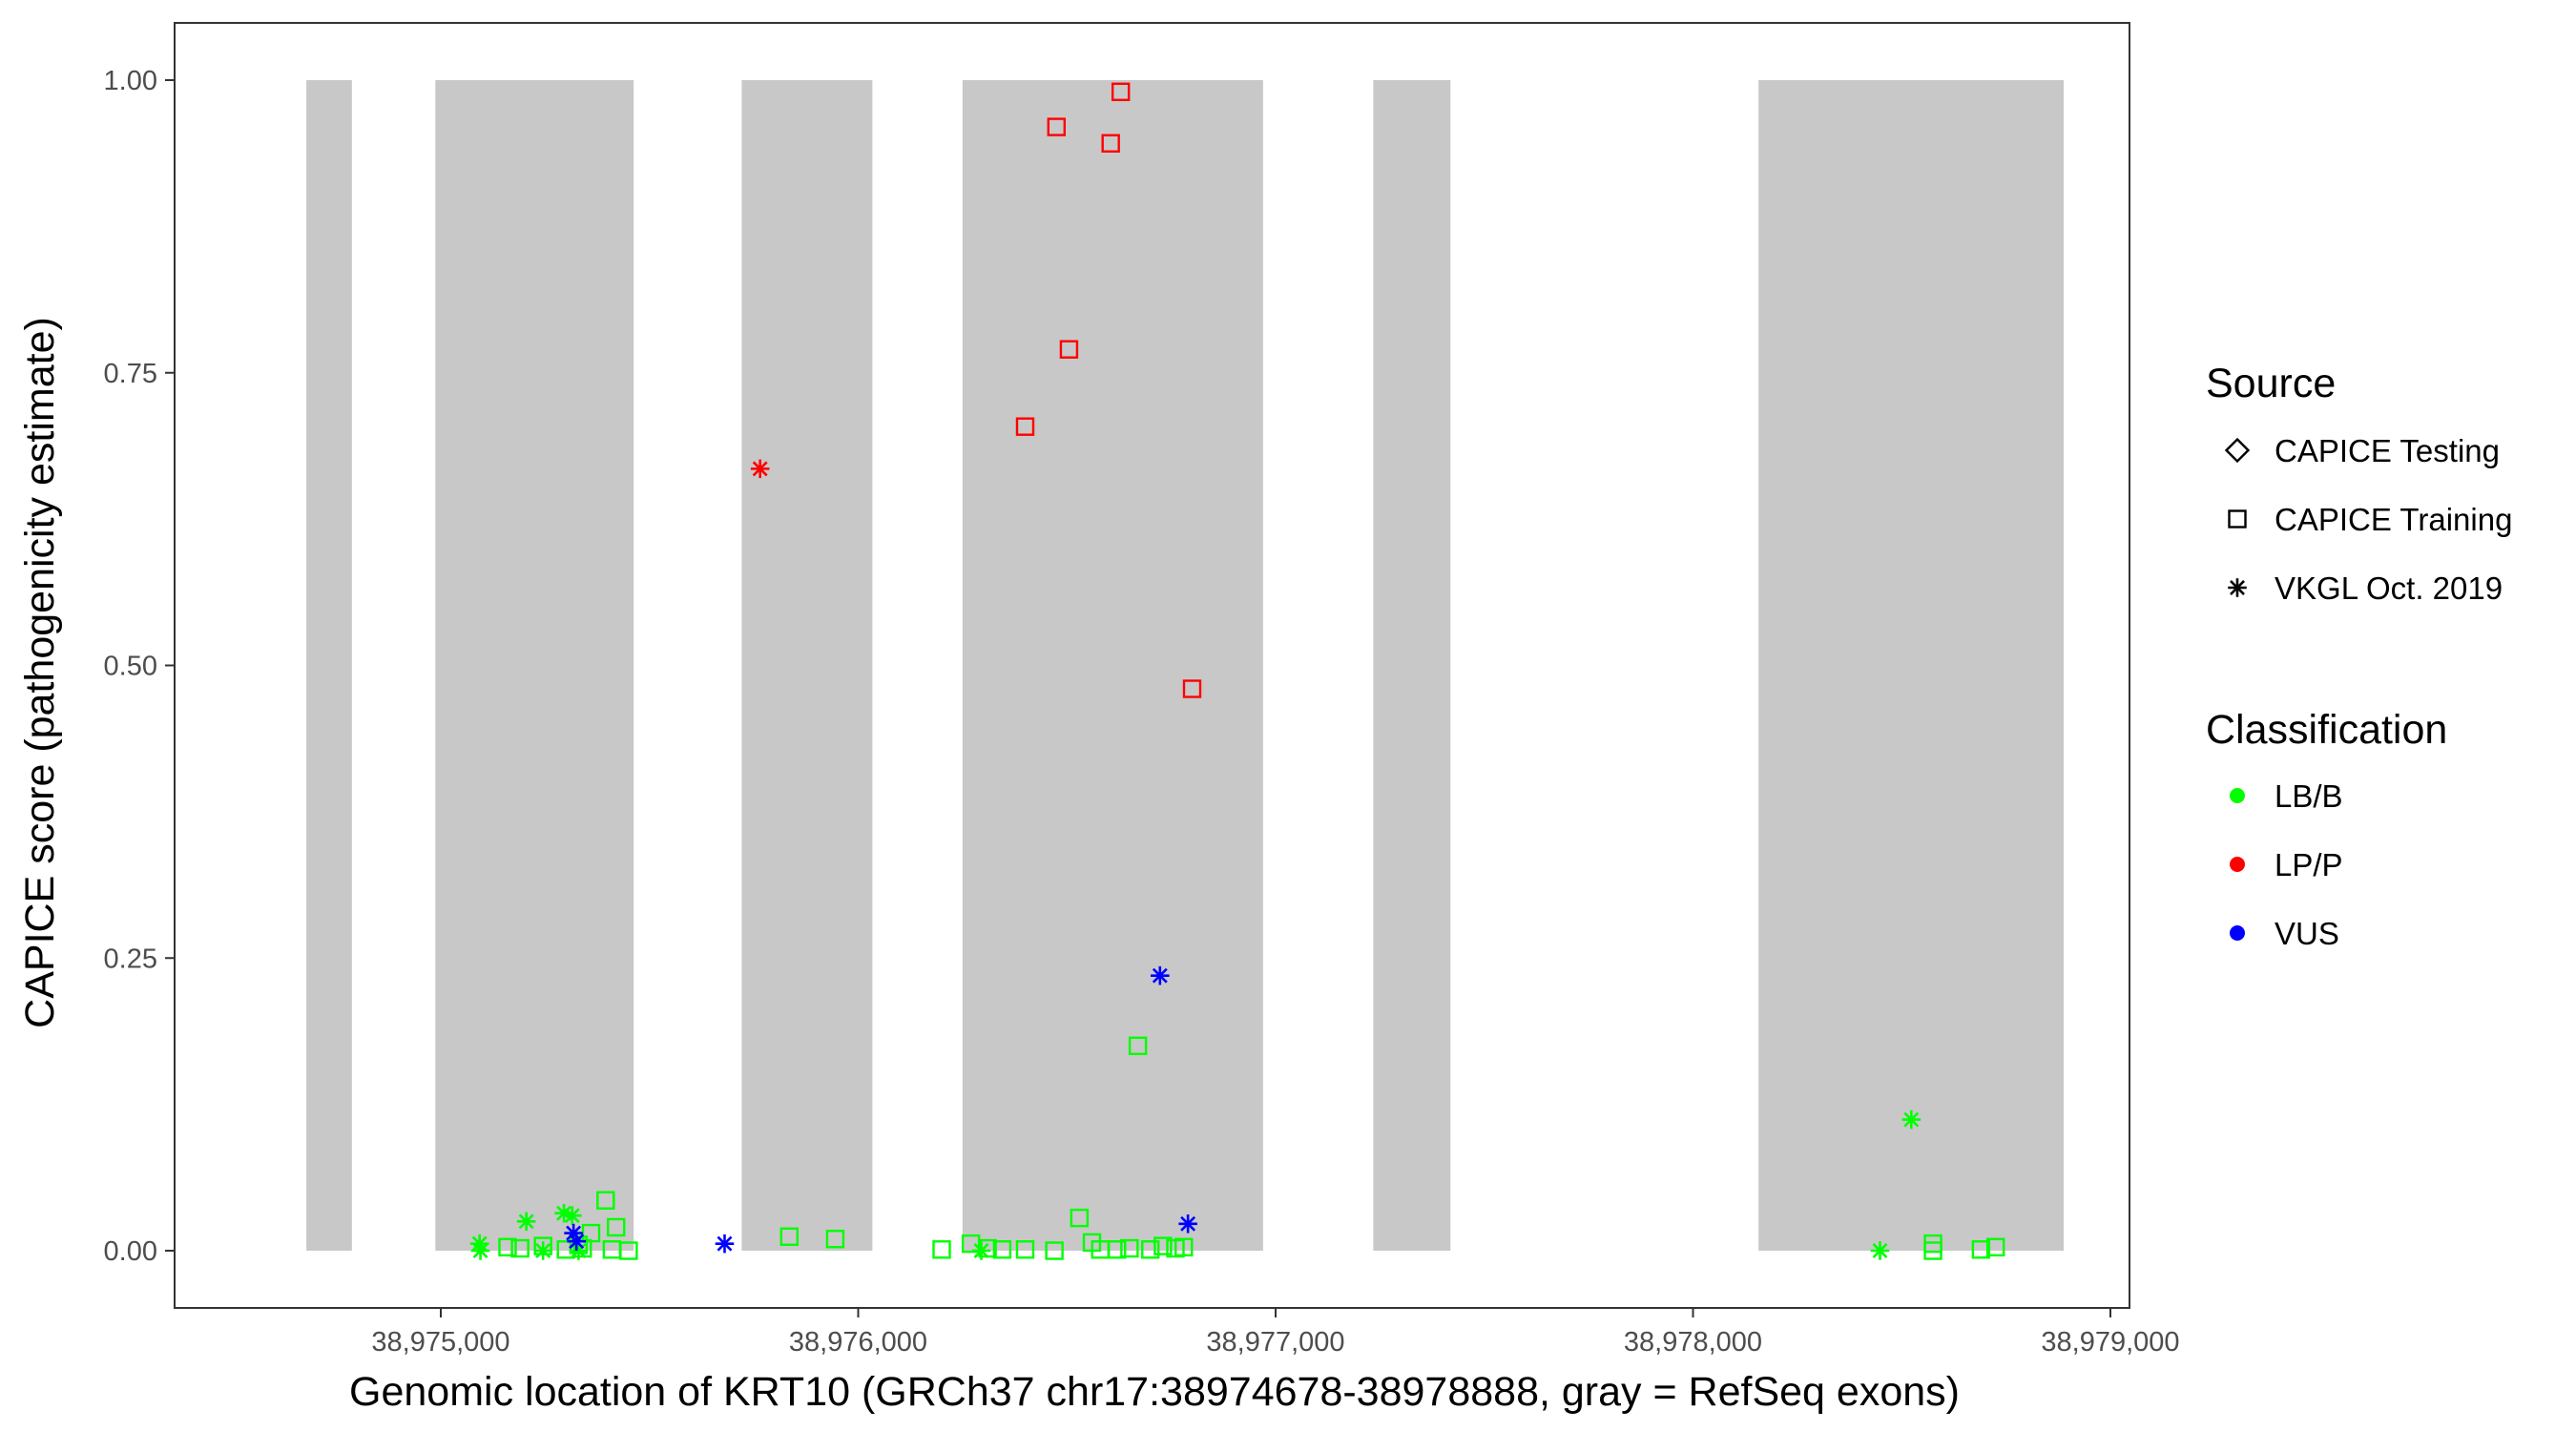 The width and height of the screenshot is (2576, 1431). What do you see at coordinates (2393, 519) in the screenshot?
I see `legend-source-label-1: CAPICE Training` at bounding box center [2393, 519].